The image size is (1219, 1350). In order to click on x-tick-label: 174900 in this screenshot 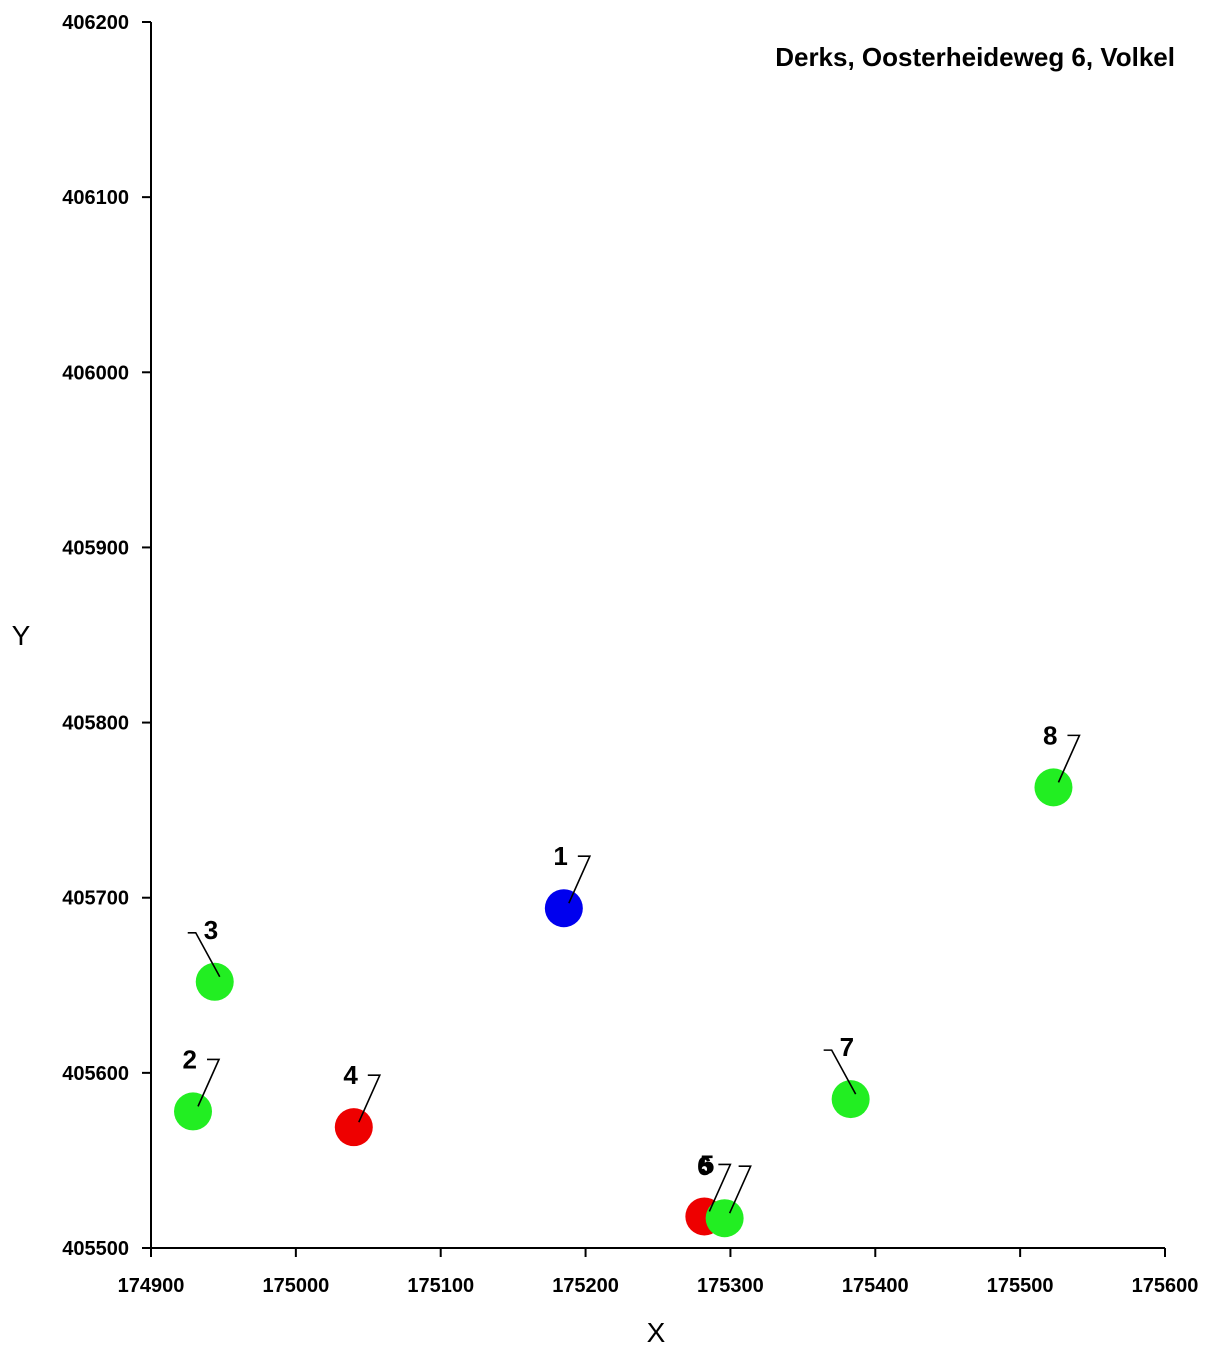, I will do `click(151, 1286)`.